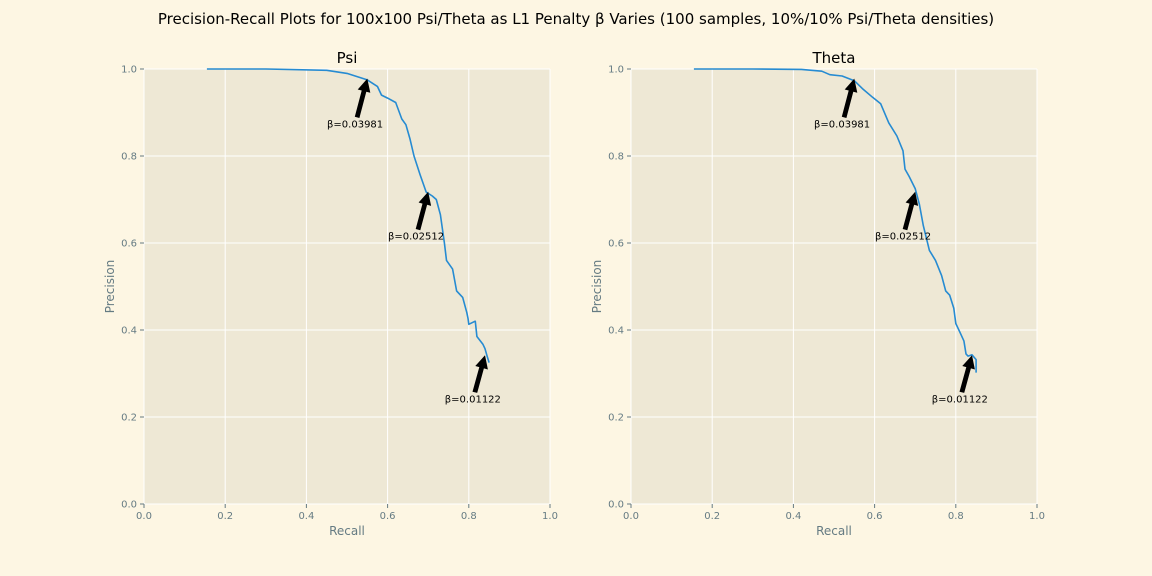 This screenshot has width=1152, height=576. I want to click on theta-x-tick-label: 0.8, so click(956, 516).